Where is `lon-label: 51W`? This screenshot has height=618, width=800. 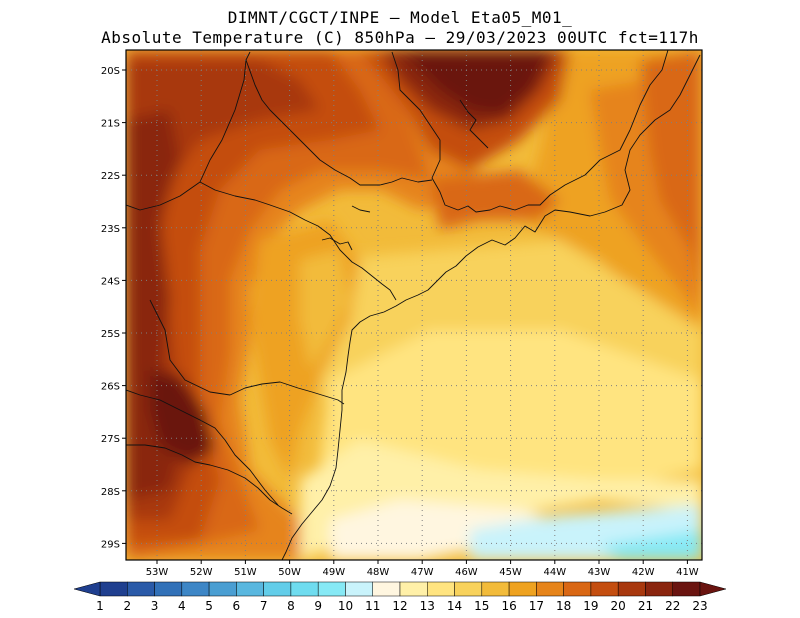
lon-label: 51W is located at coordinates (245, 572).